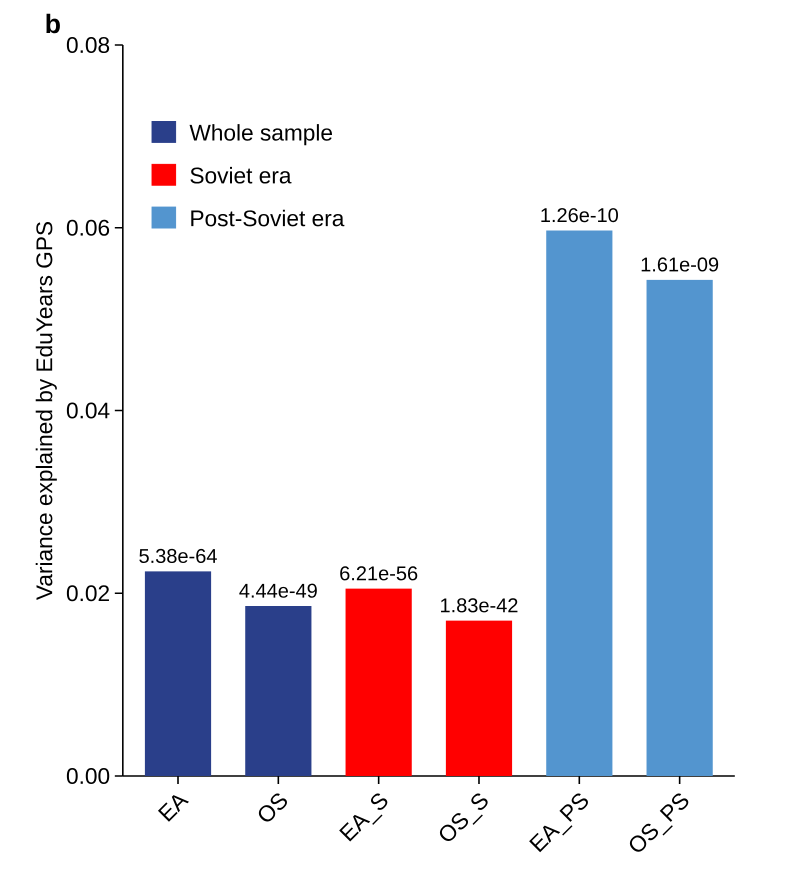 The height and width of the screenshot is (881, 804). I want to click on legend-label: Post-Soviet era, so click(267, 218).